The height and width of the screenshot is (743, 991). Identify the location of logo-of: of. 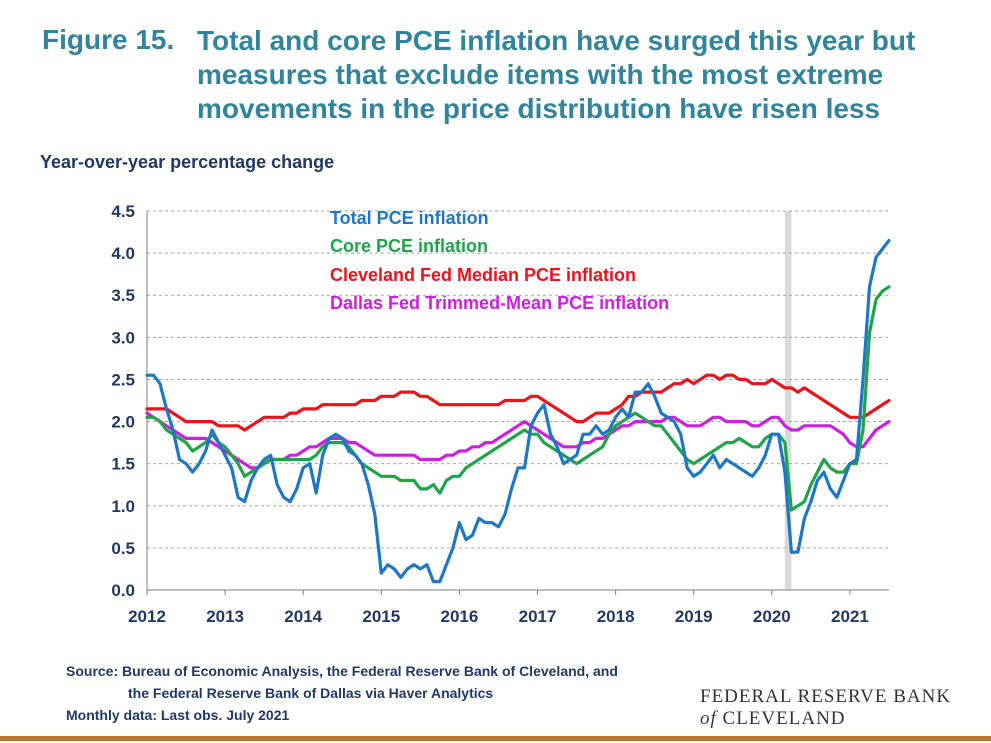
(708, 718).